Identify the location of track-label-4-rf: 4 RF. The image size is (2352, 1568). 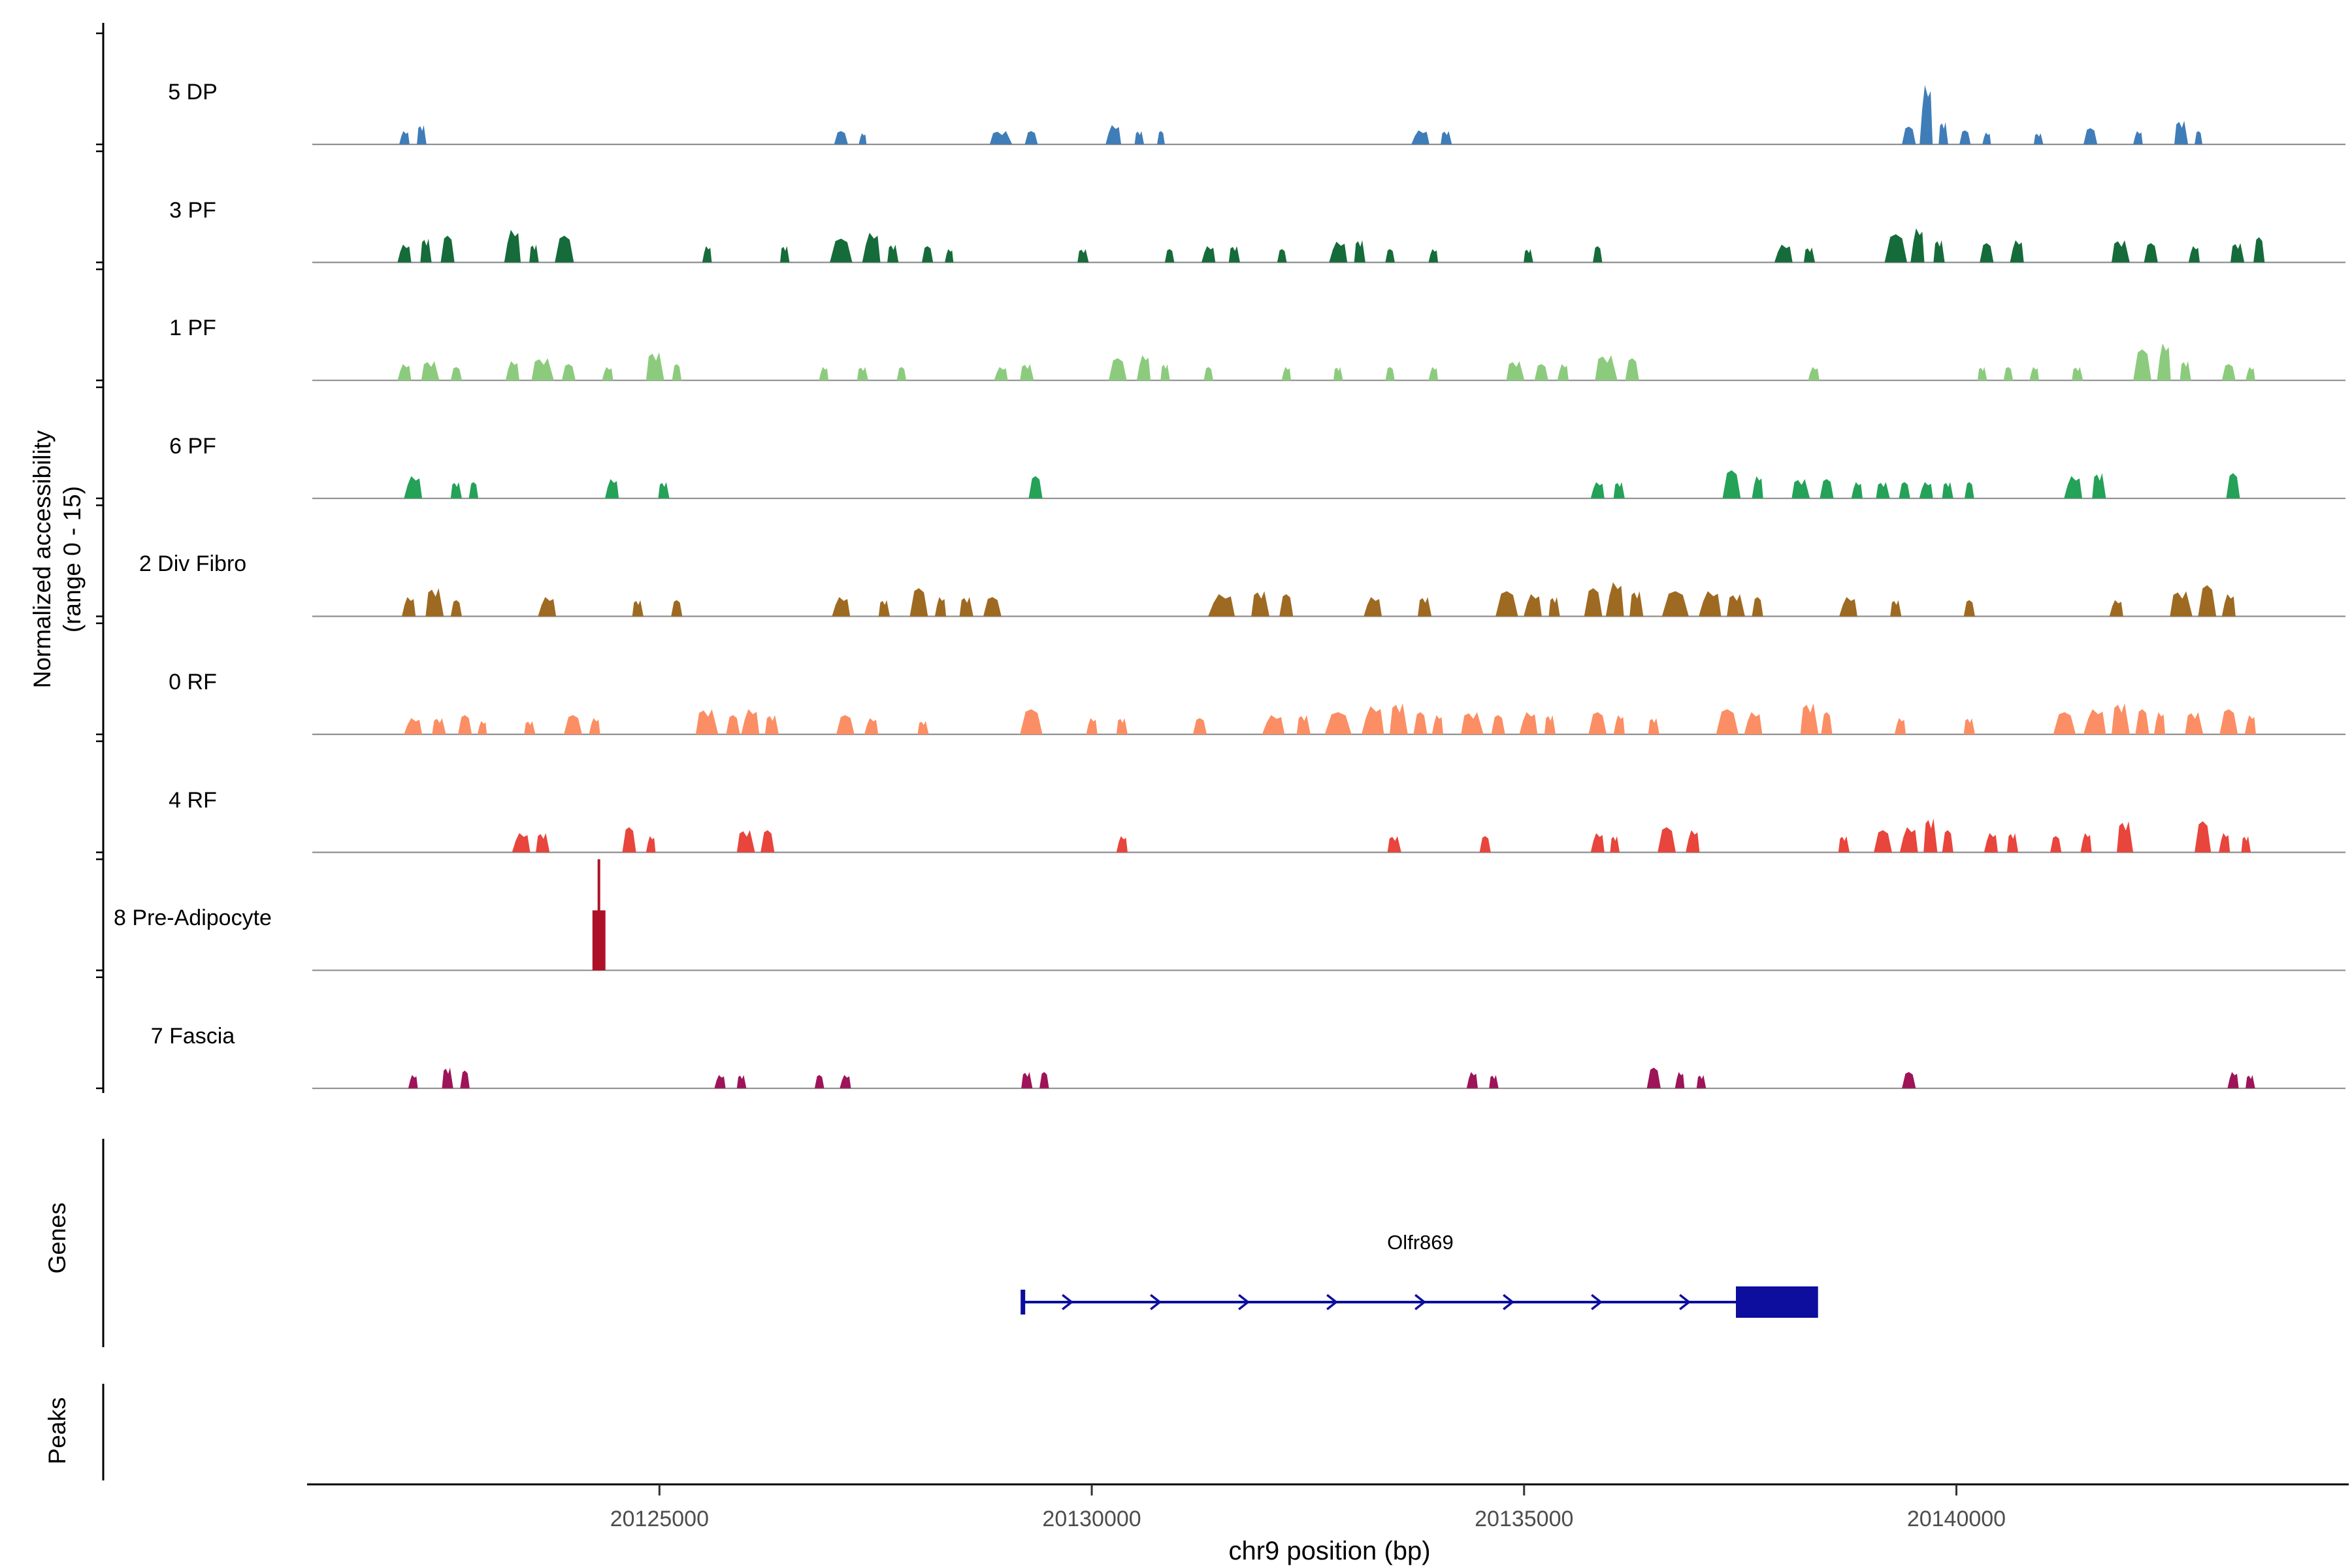
(193, 800).